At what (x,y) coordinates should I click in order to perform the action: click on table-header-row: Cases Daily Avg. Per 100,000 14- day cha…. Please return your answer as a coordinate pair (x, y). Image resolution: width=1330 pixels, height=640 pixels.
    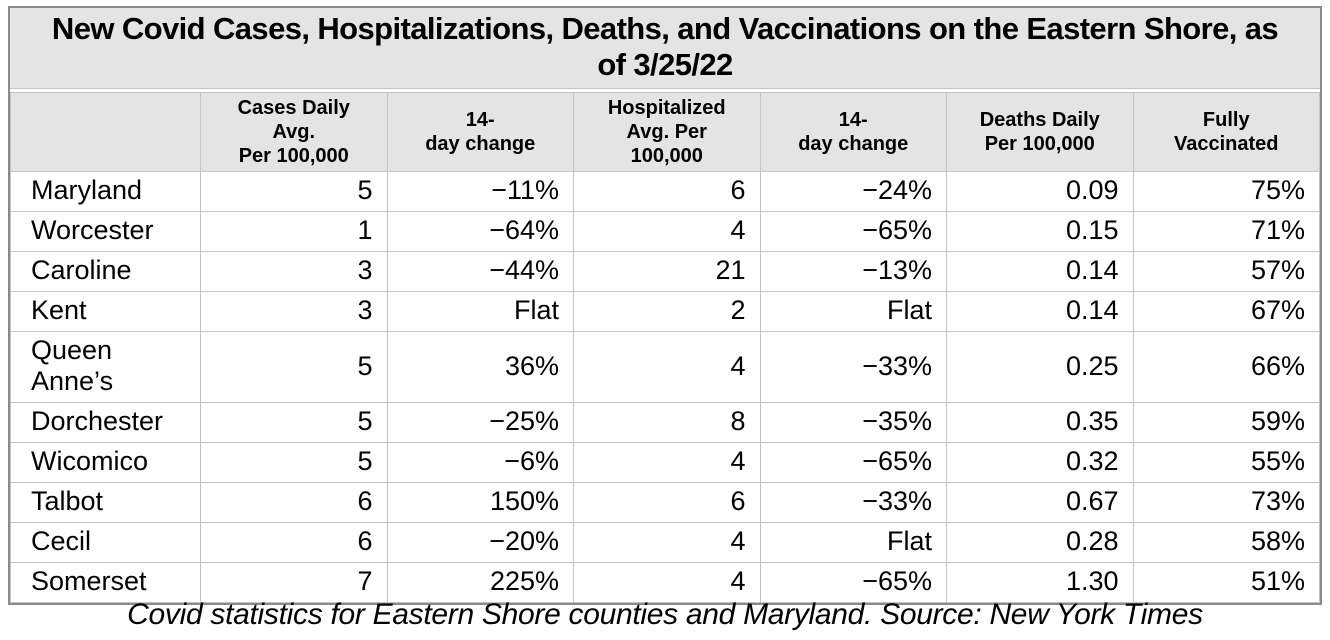
    Looking at the image, I should click on (665, 132).